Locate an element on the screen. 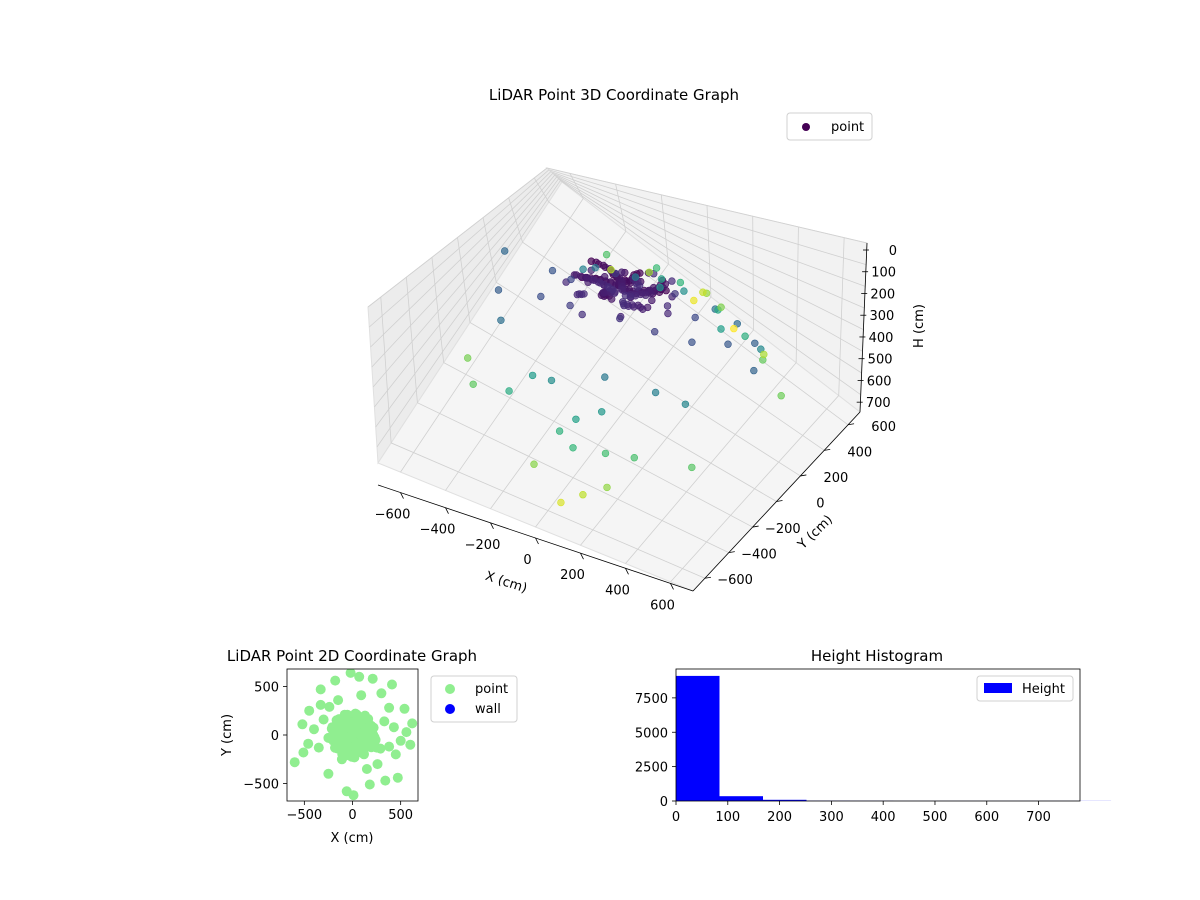 The image size is (1200, 900). x-tick-label: −400 is located at coordinates (438, 530).